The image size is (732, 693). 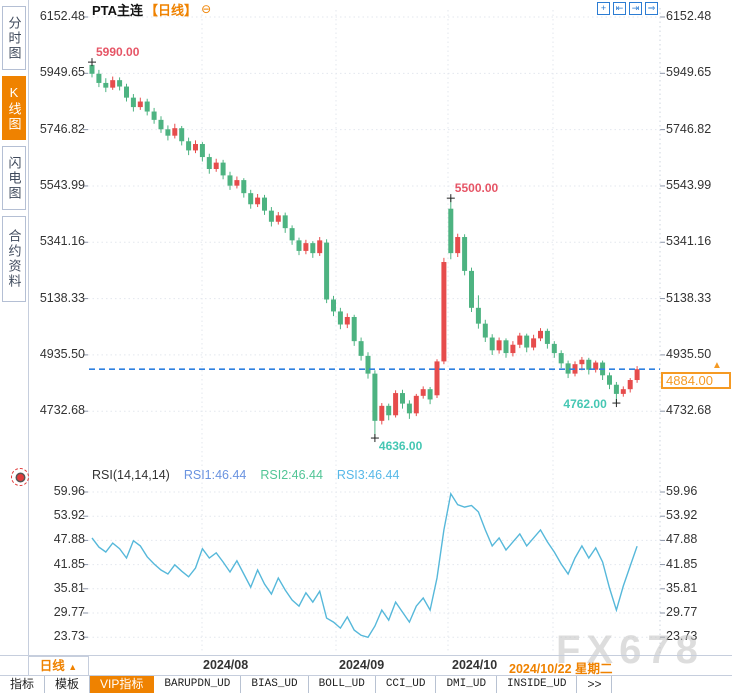 What do you see at coordinates (366, 675) in the screenshot?
I see `toolbar-top-border` at bounding box center [366, 675].